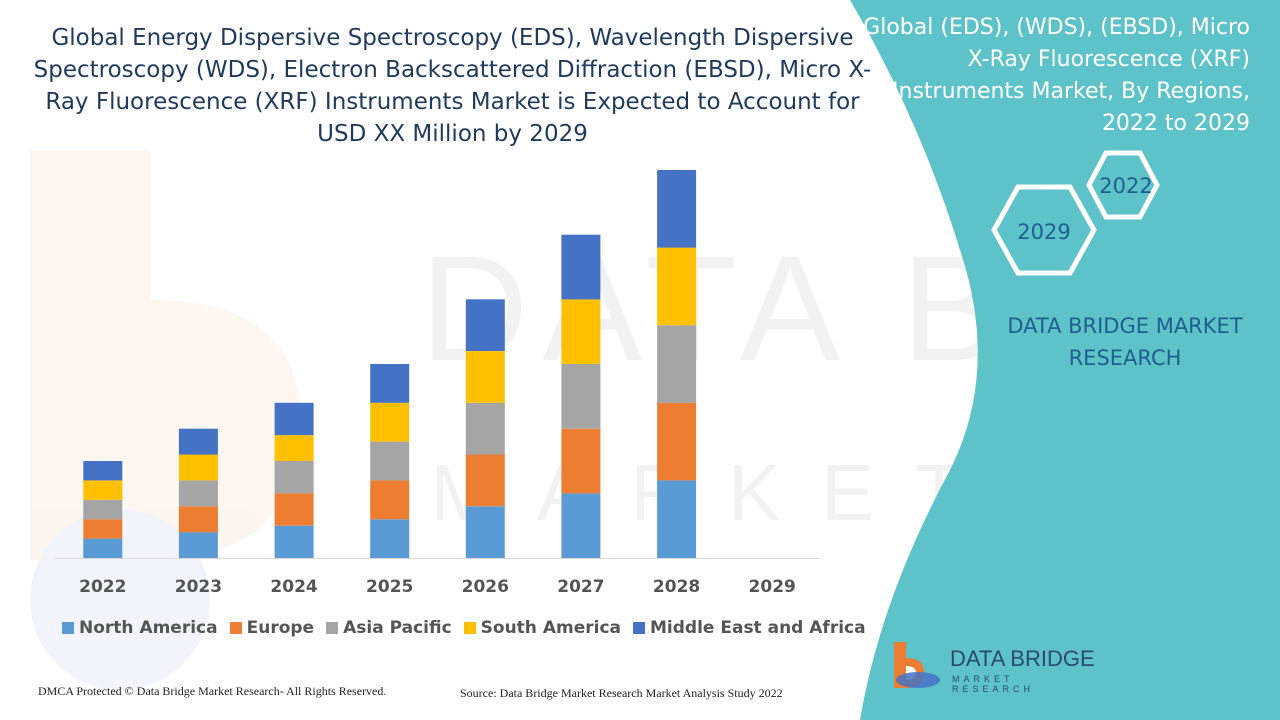 The height and width of the screenshot is (720, 1280). Describe the element at coordinates (581, 461) in the screenshot. I see `bar-segment-2027-europe` at that location.